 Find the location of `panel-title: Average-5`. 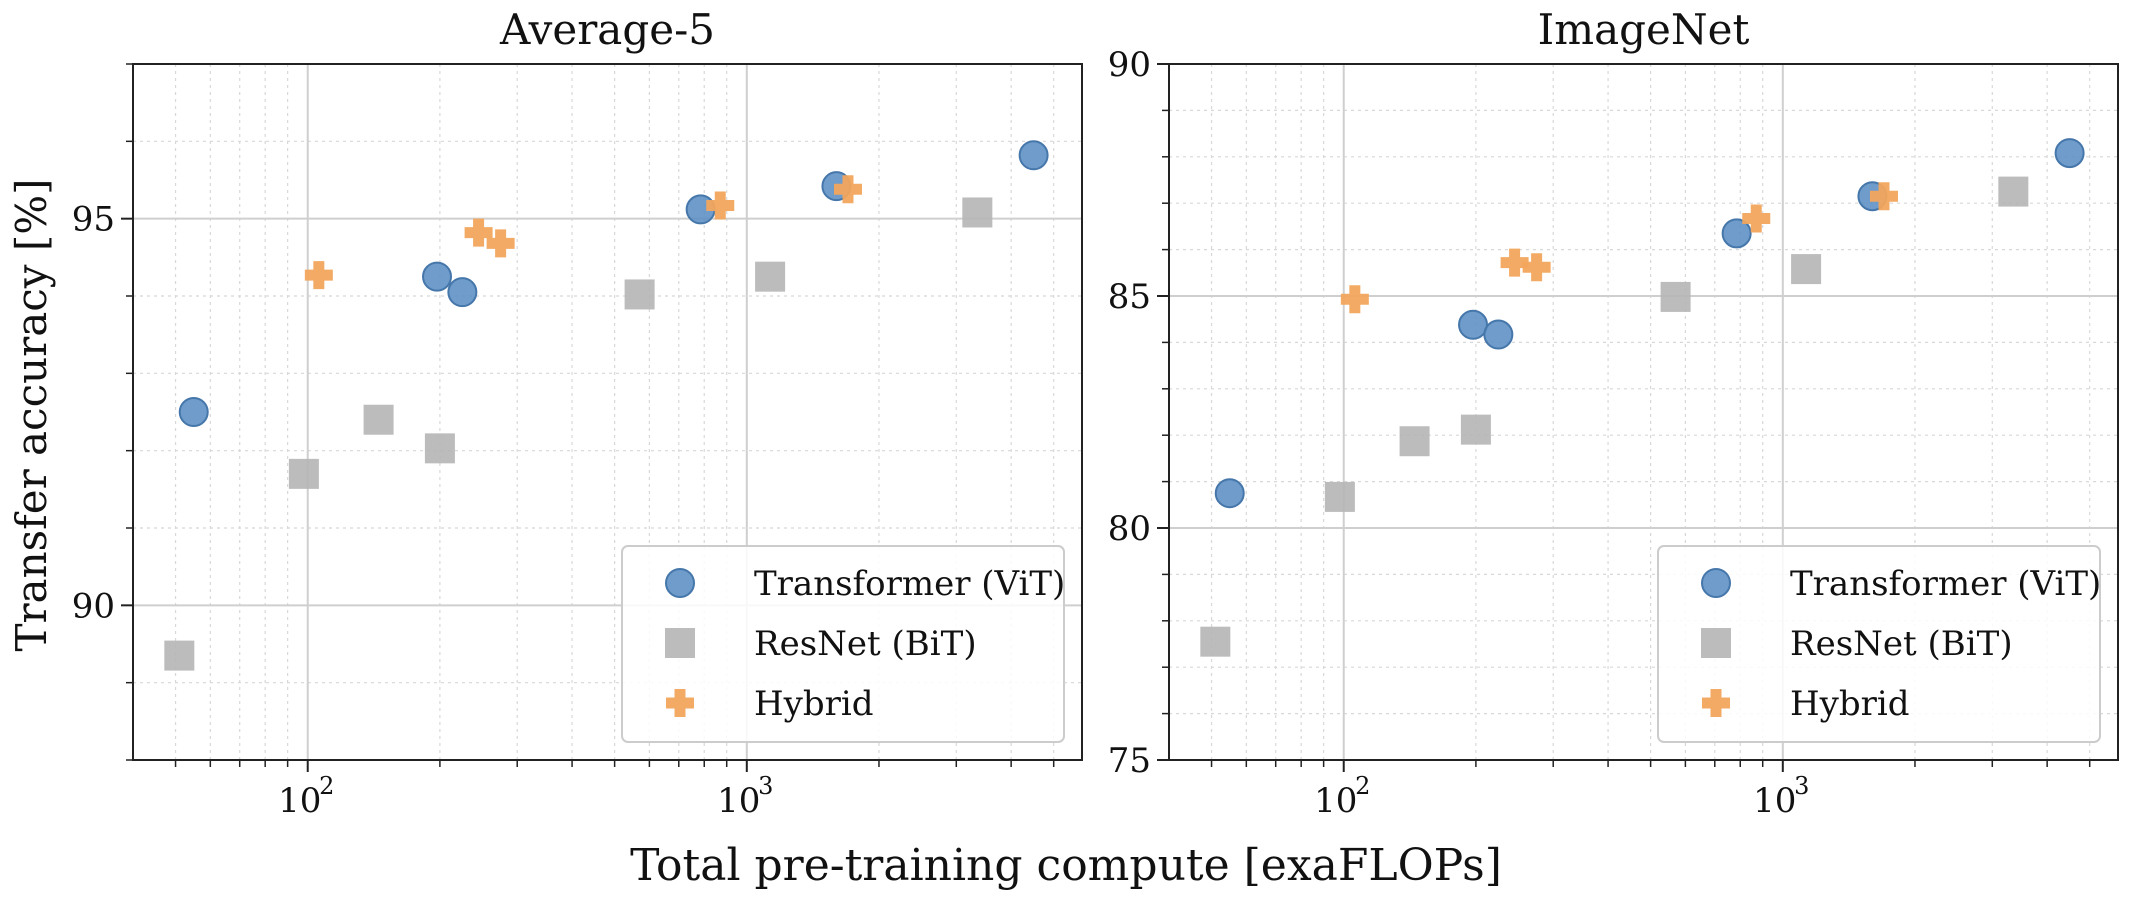

panel-title: Average-5 is located at coordinates (607, 29).